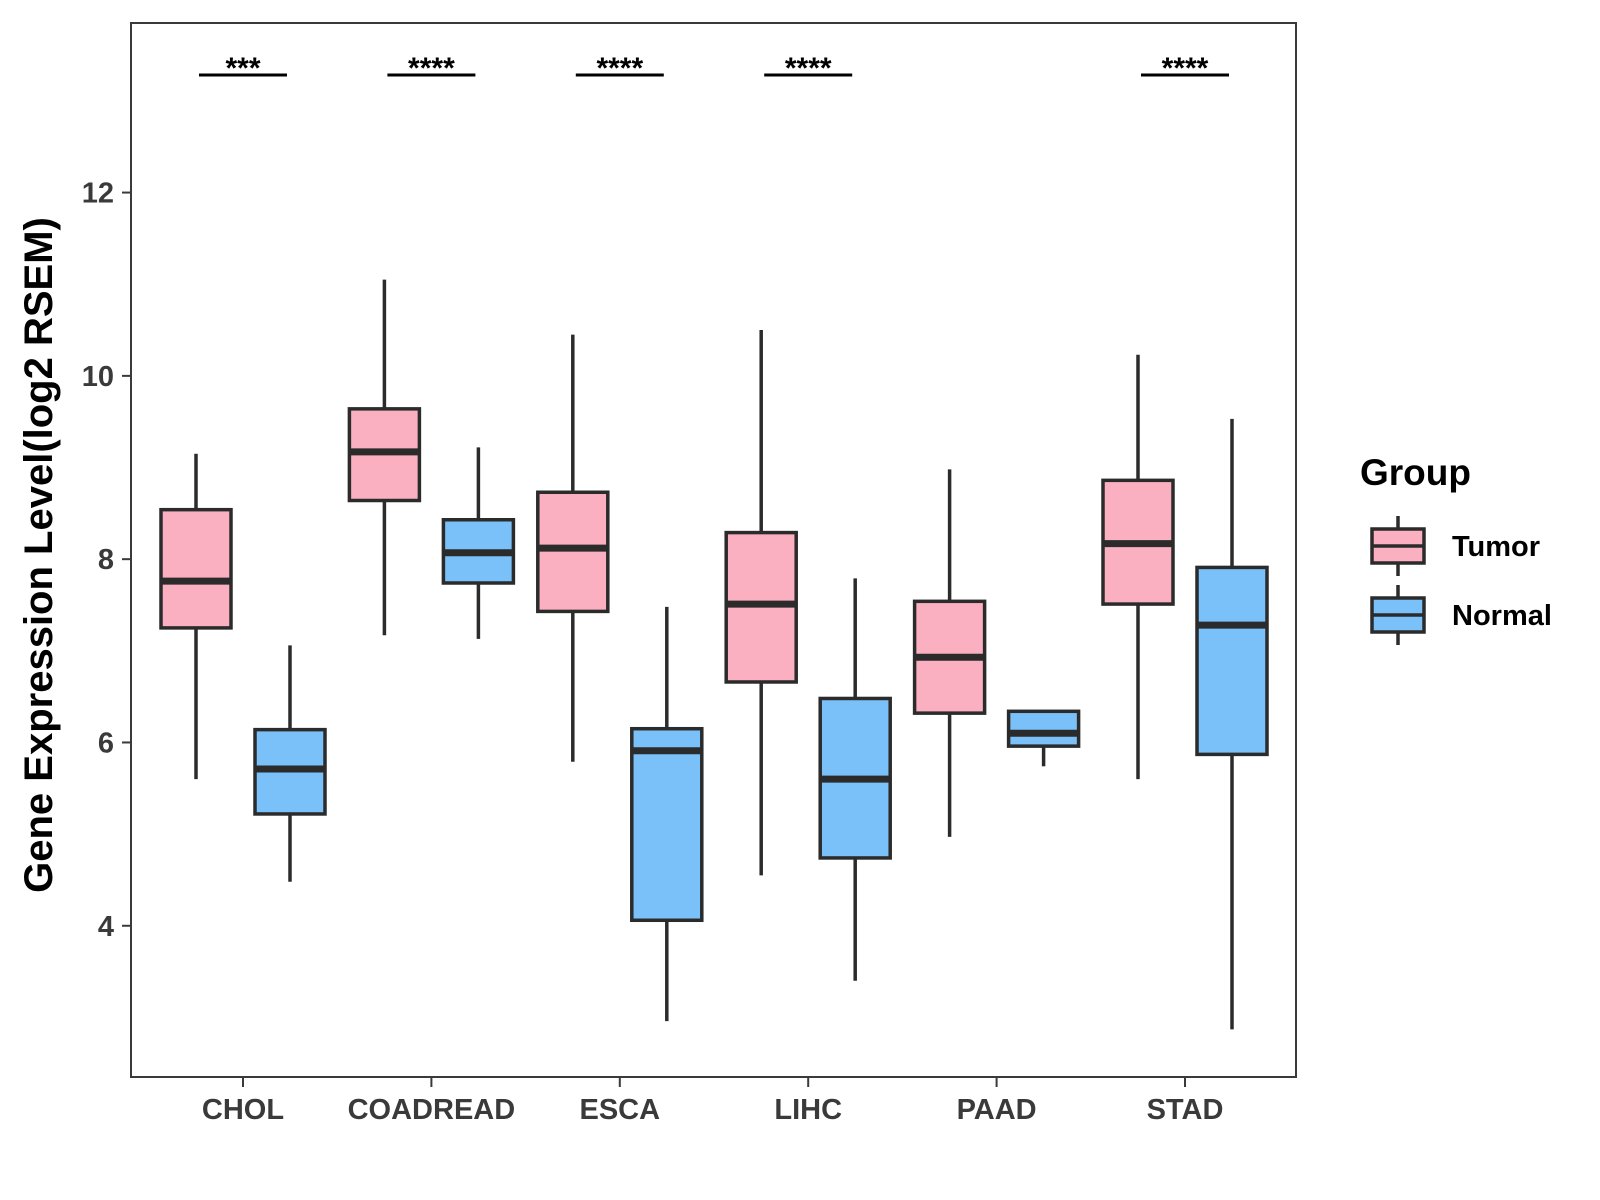  Describe the element at coordinates (106, 560) in the screenshot. I see `y-tick-label: 8` at that location.